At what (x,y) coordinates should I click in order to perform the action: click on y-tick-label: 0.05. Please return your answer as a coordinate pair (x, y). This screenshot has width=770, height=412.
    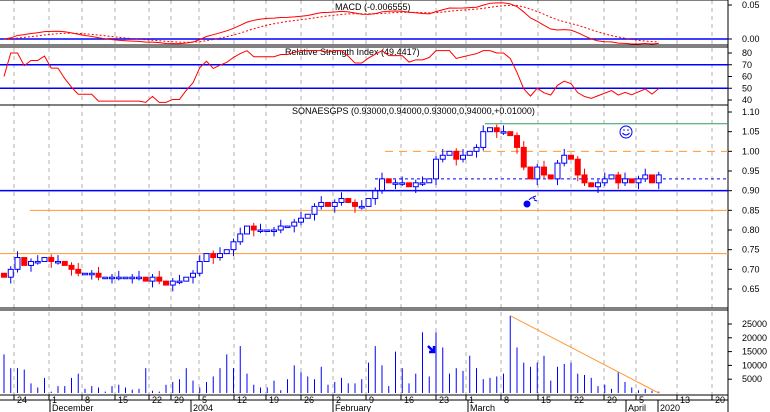
    Looking at the image, I should click on (751, 5).